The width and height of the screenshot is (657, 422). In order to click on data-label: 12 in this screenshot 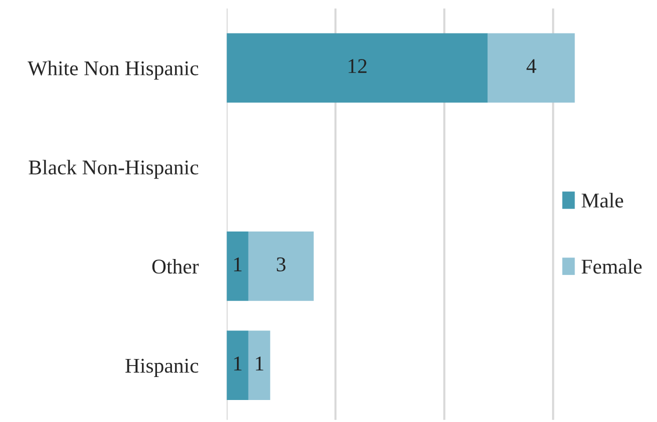, I will do `click(357, 66)`.